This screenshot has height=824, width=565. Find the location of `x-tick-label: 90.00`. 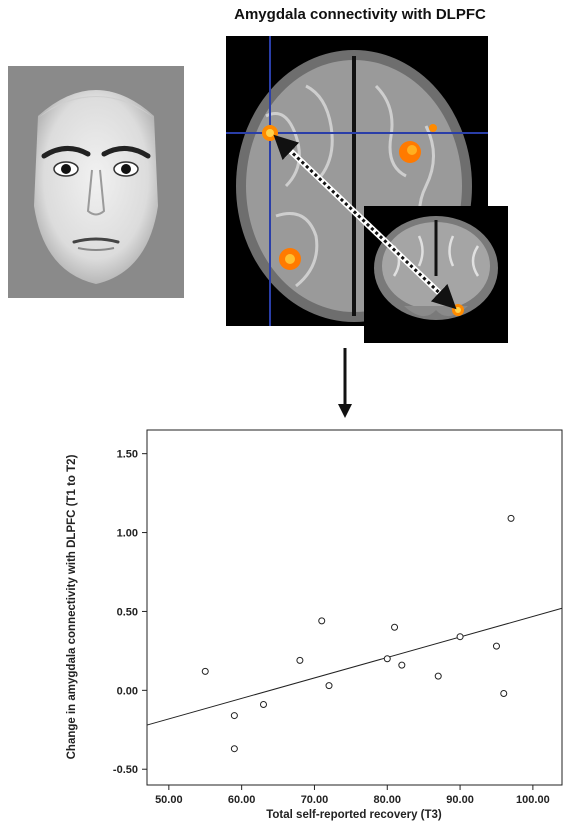

x-tick-label: 90.00 is located at coordinates (460, 800).